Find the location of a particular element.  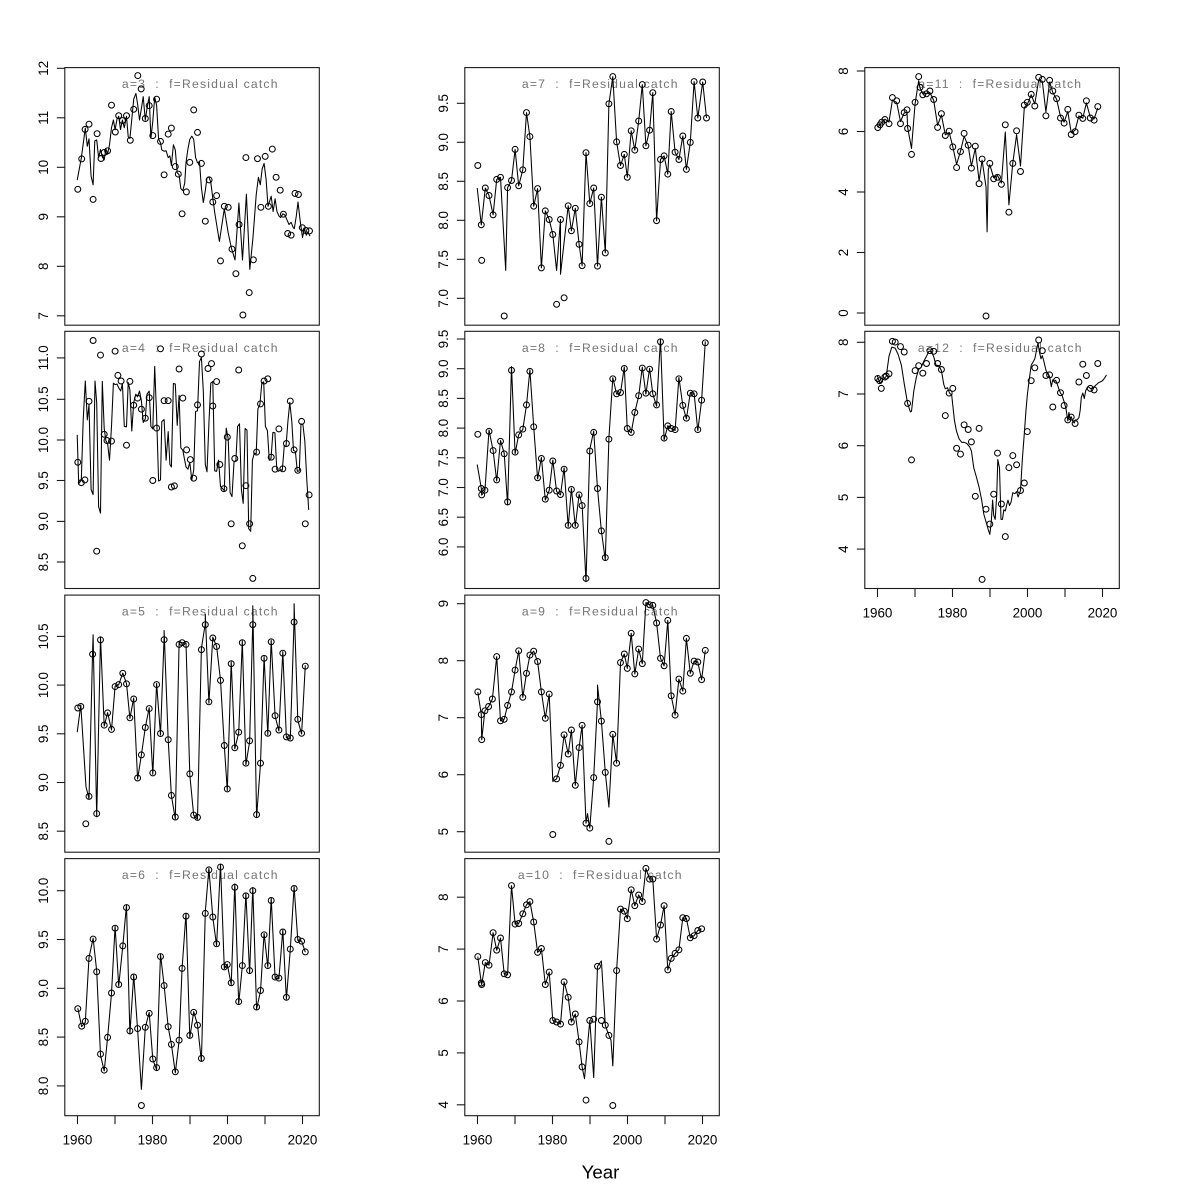

svg-text: 11 is located at coordinates (43, 118).